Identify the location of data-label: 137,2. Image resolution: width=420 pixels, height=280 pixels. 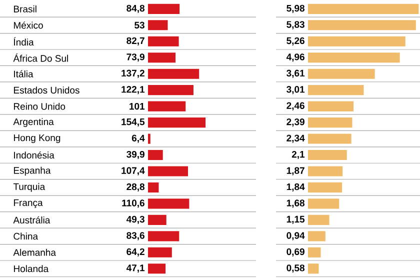
(133, 74).